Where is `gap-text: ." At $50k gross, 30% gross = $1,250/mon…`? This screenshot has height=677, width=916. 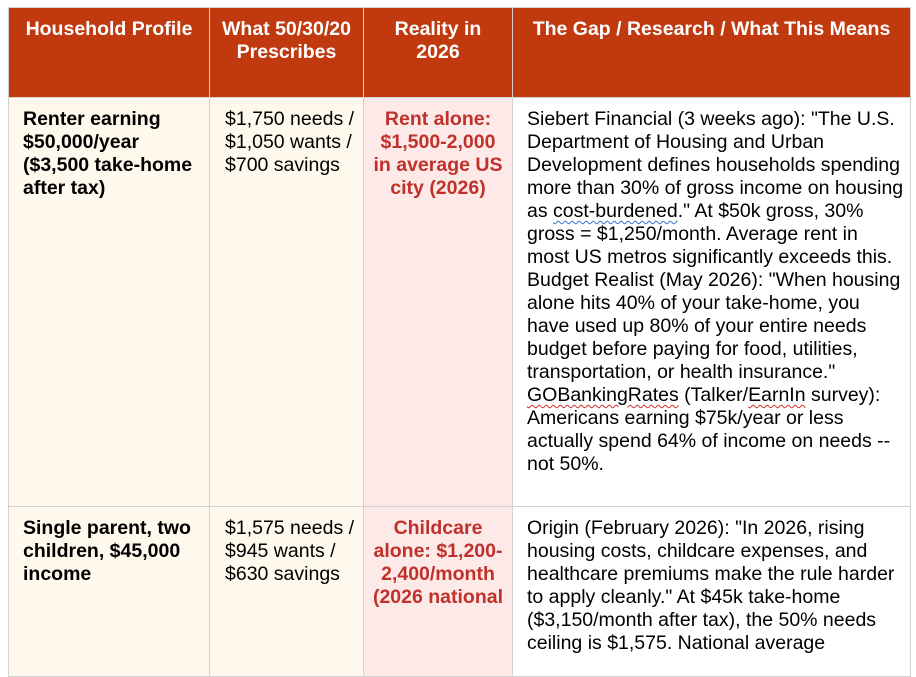 gap-text: ." At $50k gross, 30% gross = $1,250/mon… is located at coordinates (714, 291).